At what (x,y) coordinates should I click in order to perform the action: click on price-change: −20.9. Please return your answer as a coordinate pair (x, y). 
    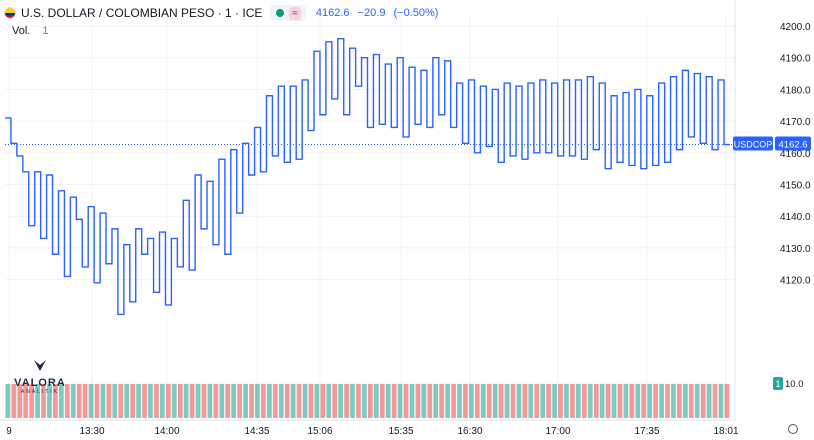
    Looking at the image, I should click on (371, 13).